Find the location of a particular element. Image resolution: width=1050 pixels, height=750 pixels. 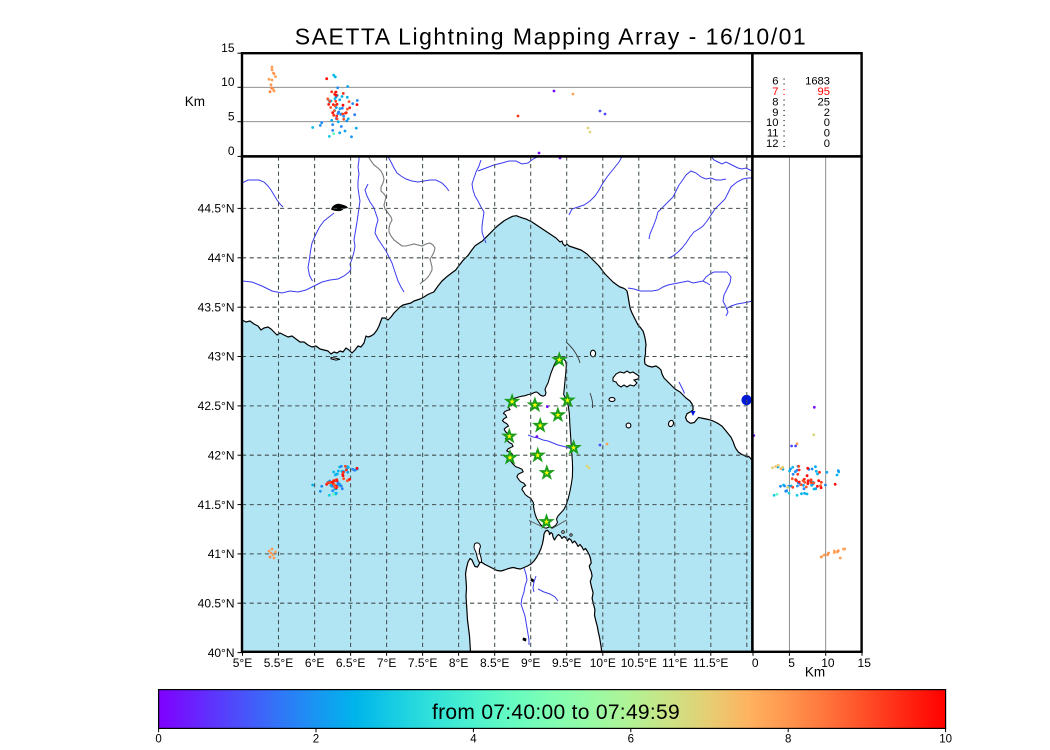

svg-text: 40°N is located at coordinates (221, 653).